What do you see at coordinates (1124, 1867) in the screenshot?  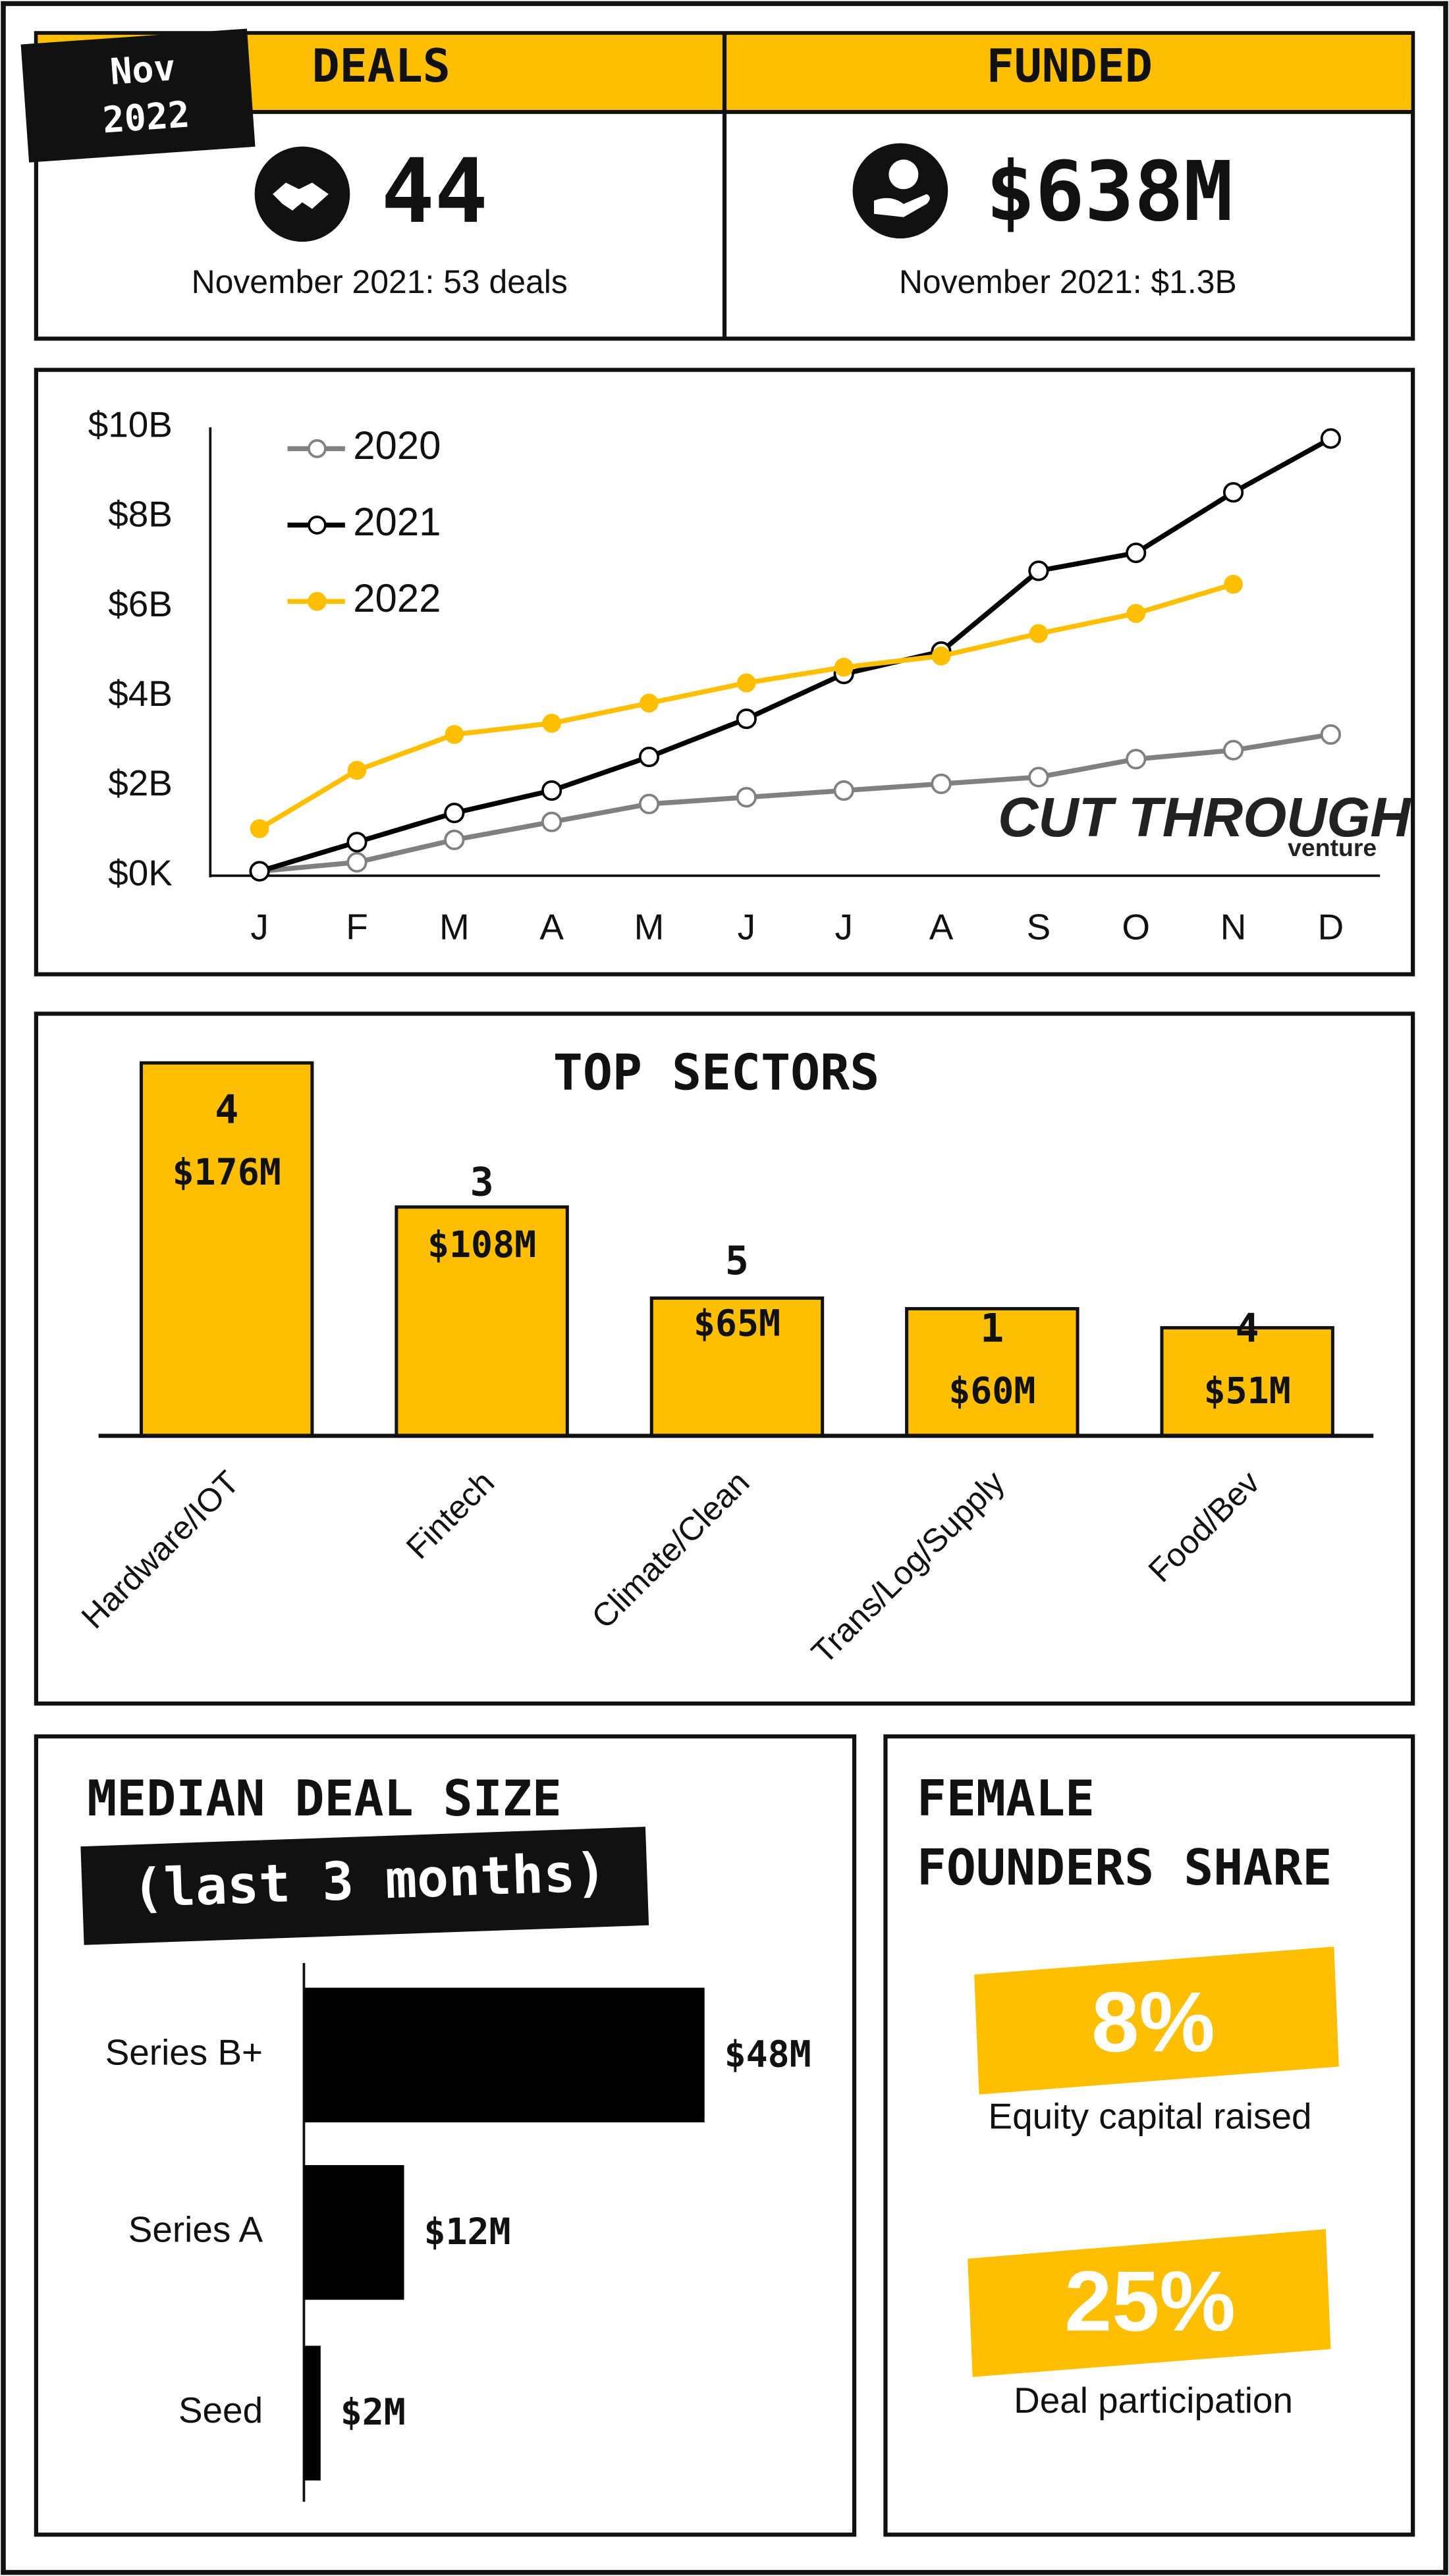 I see `section-title: FOUNDERS SHARE` at bounding box center [1124, 1867].